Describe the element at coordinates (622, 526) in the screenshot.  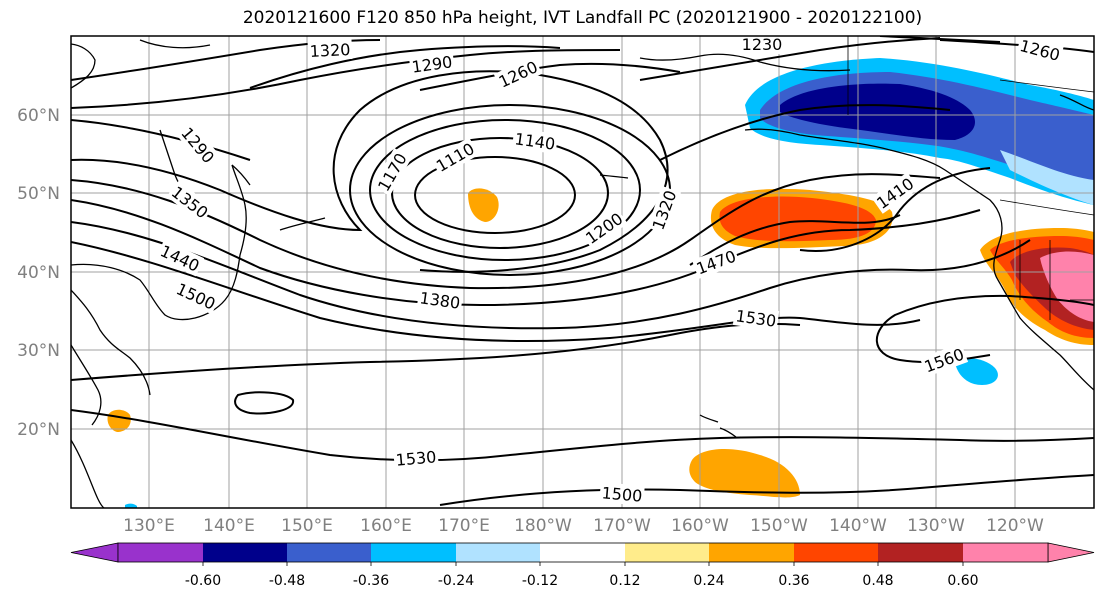
I see `longitude-label: 170°W` at that location.